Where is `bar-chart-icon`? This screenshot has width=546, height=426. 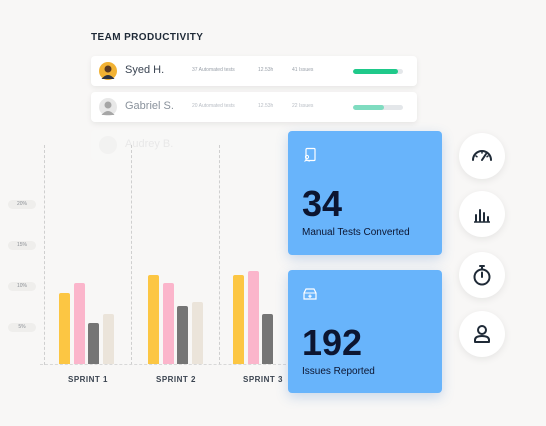 bar-chart-icon is located at coordinates (482, 216).